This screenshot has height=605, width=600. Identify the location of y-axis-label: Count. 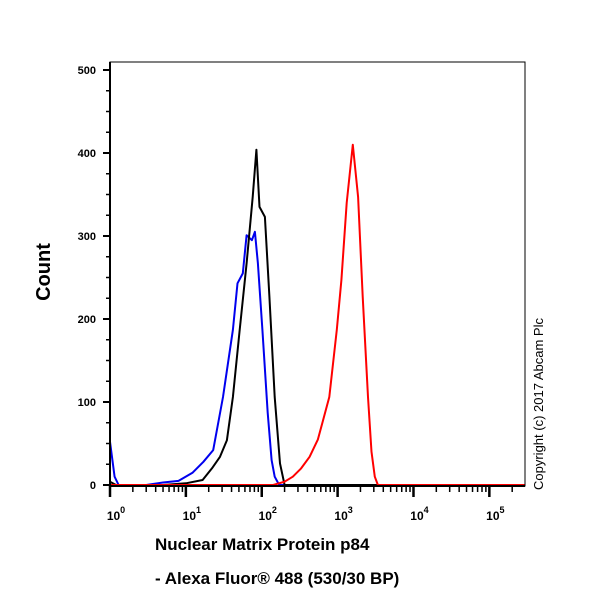
(44, 272).